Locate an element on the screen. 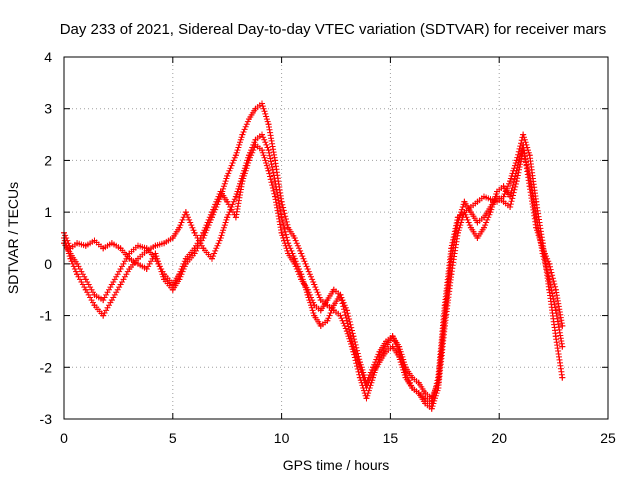 This screenshot has height=480, width=640. y-tick-label: -2 is located at coordinates (46, 367).